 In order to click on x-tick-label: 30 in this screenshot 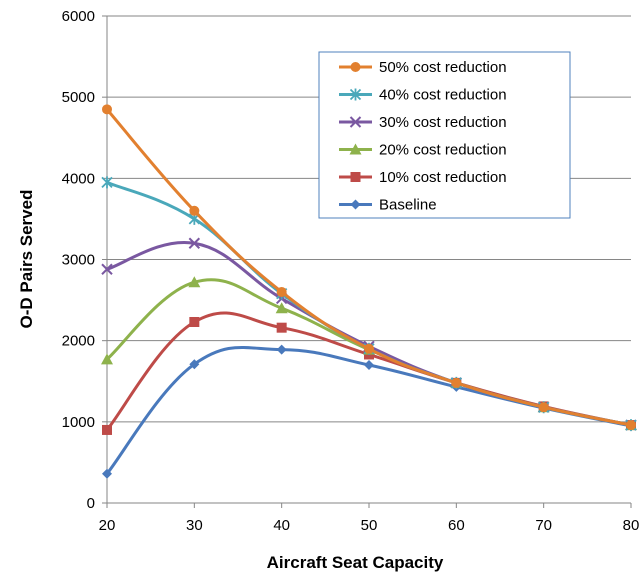, I will do `click(194, 525)`.